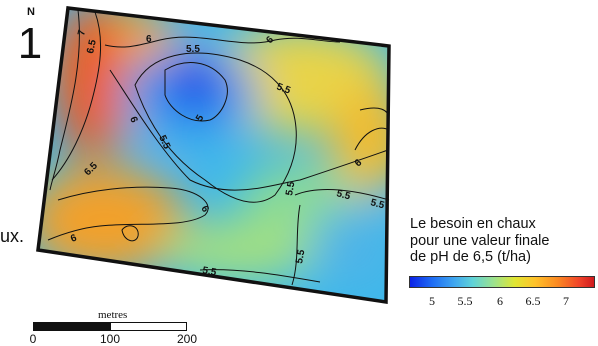  I want to click on north-glyph: 1, so click(30, 43).